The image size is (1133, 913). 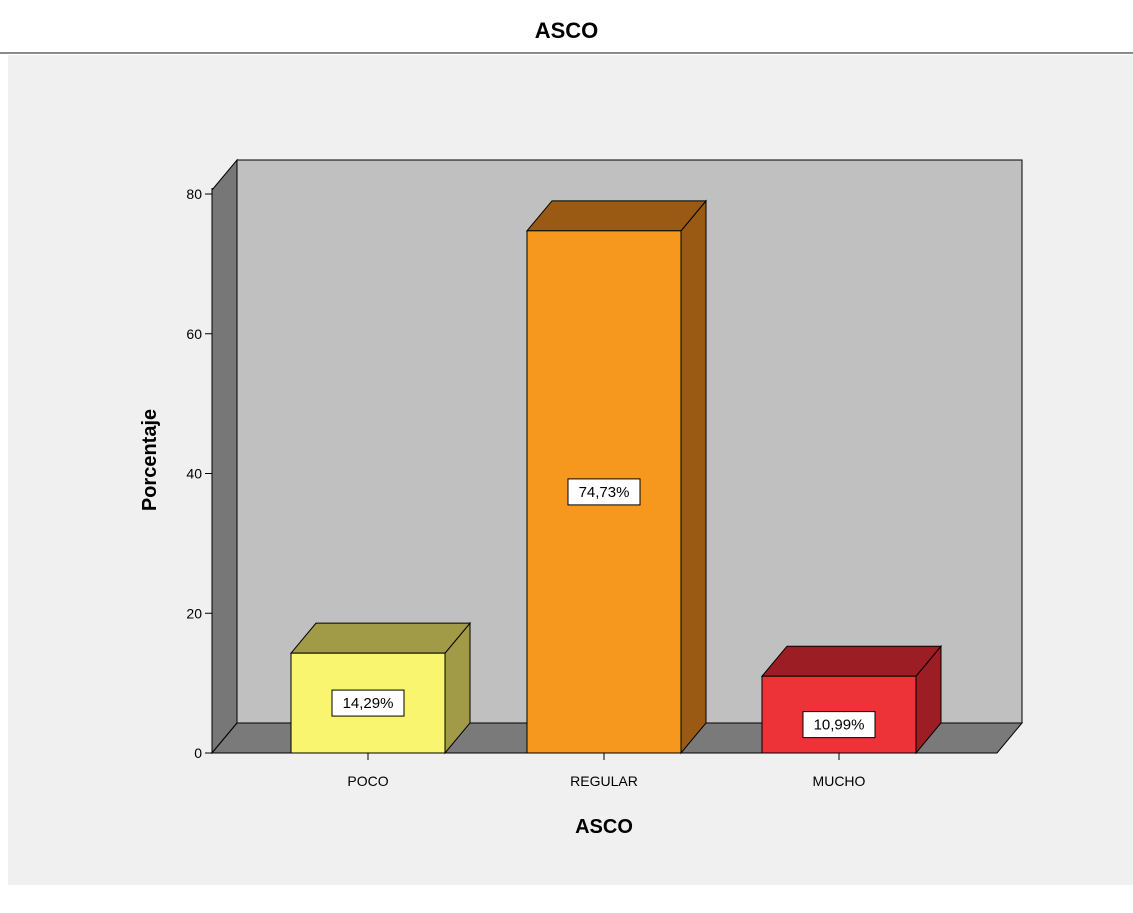 I want to click on y-axis-title: Porcentaje, so click(x=150, y=460).